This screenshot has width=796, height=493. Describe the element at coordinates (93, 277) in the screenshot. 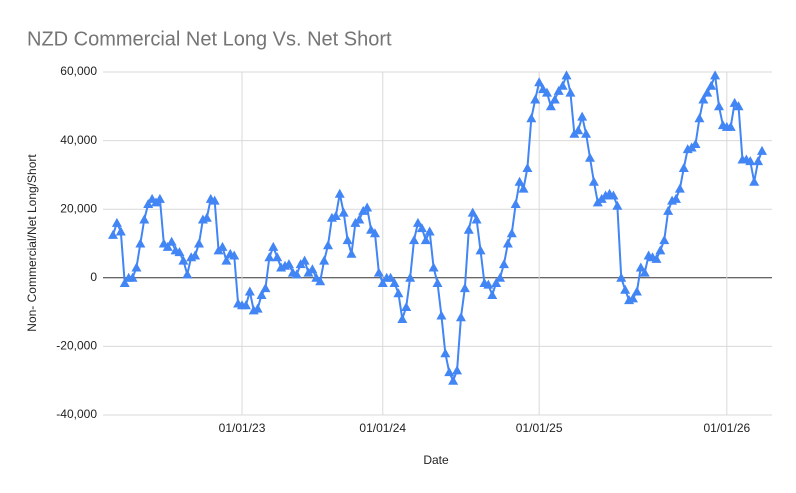

I see `y-tick-label: 0` at that location.